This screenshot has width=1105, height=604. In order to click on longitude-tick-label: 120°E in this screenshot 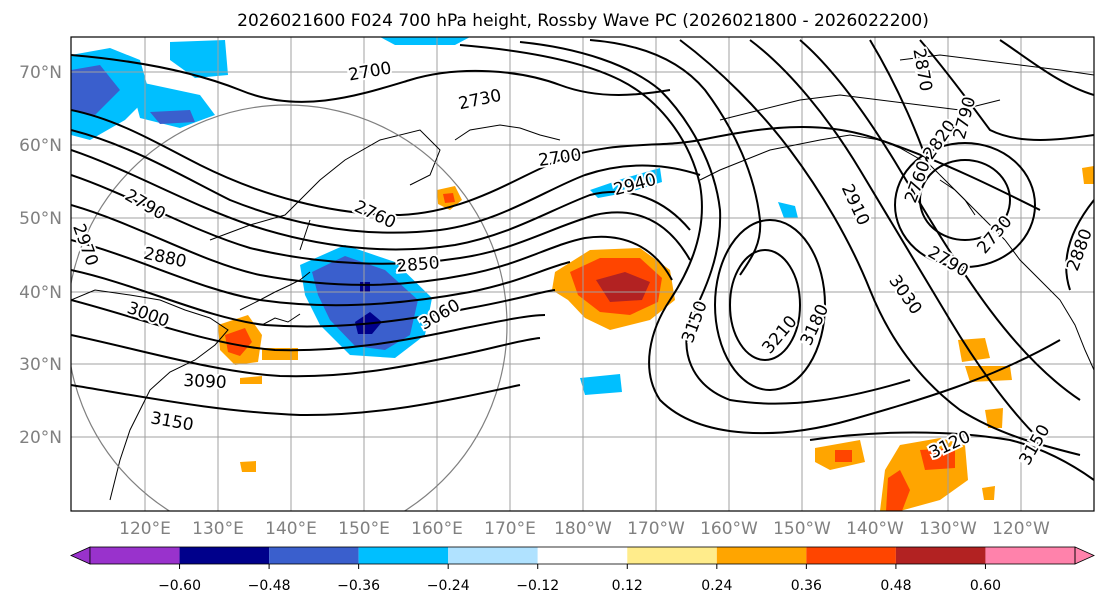, I will do `click(145, 529)`.